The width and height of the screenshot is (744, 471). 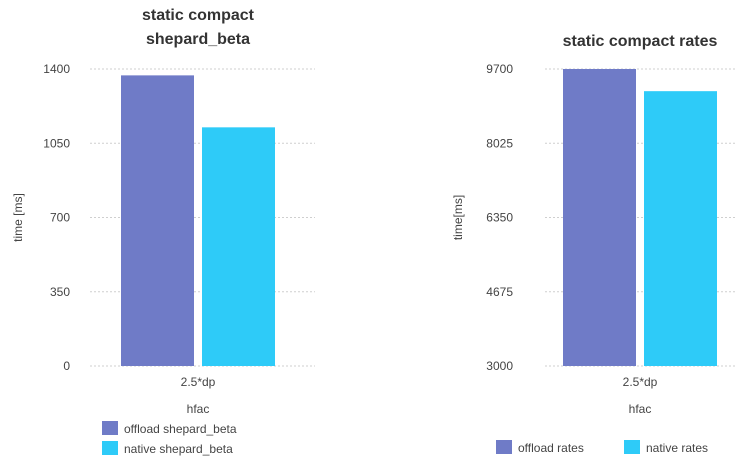 I want to click on chart-1-y-tick-label: 0, so click(x=66, y=366).